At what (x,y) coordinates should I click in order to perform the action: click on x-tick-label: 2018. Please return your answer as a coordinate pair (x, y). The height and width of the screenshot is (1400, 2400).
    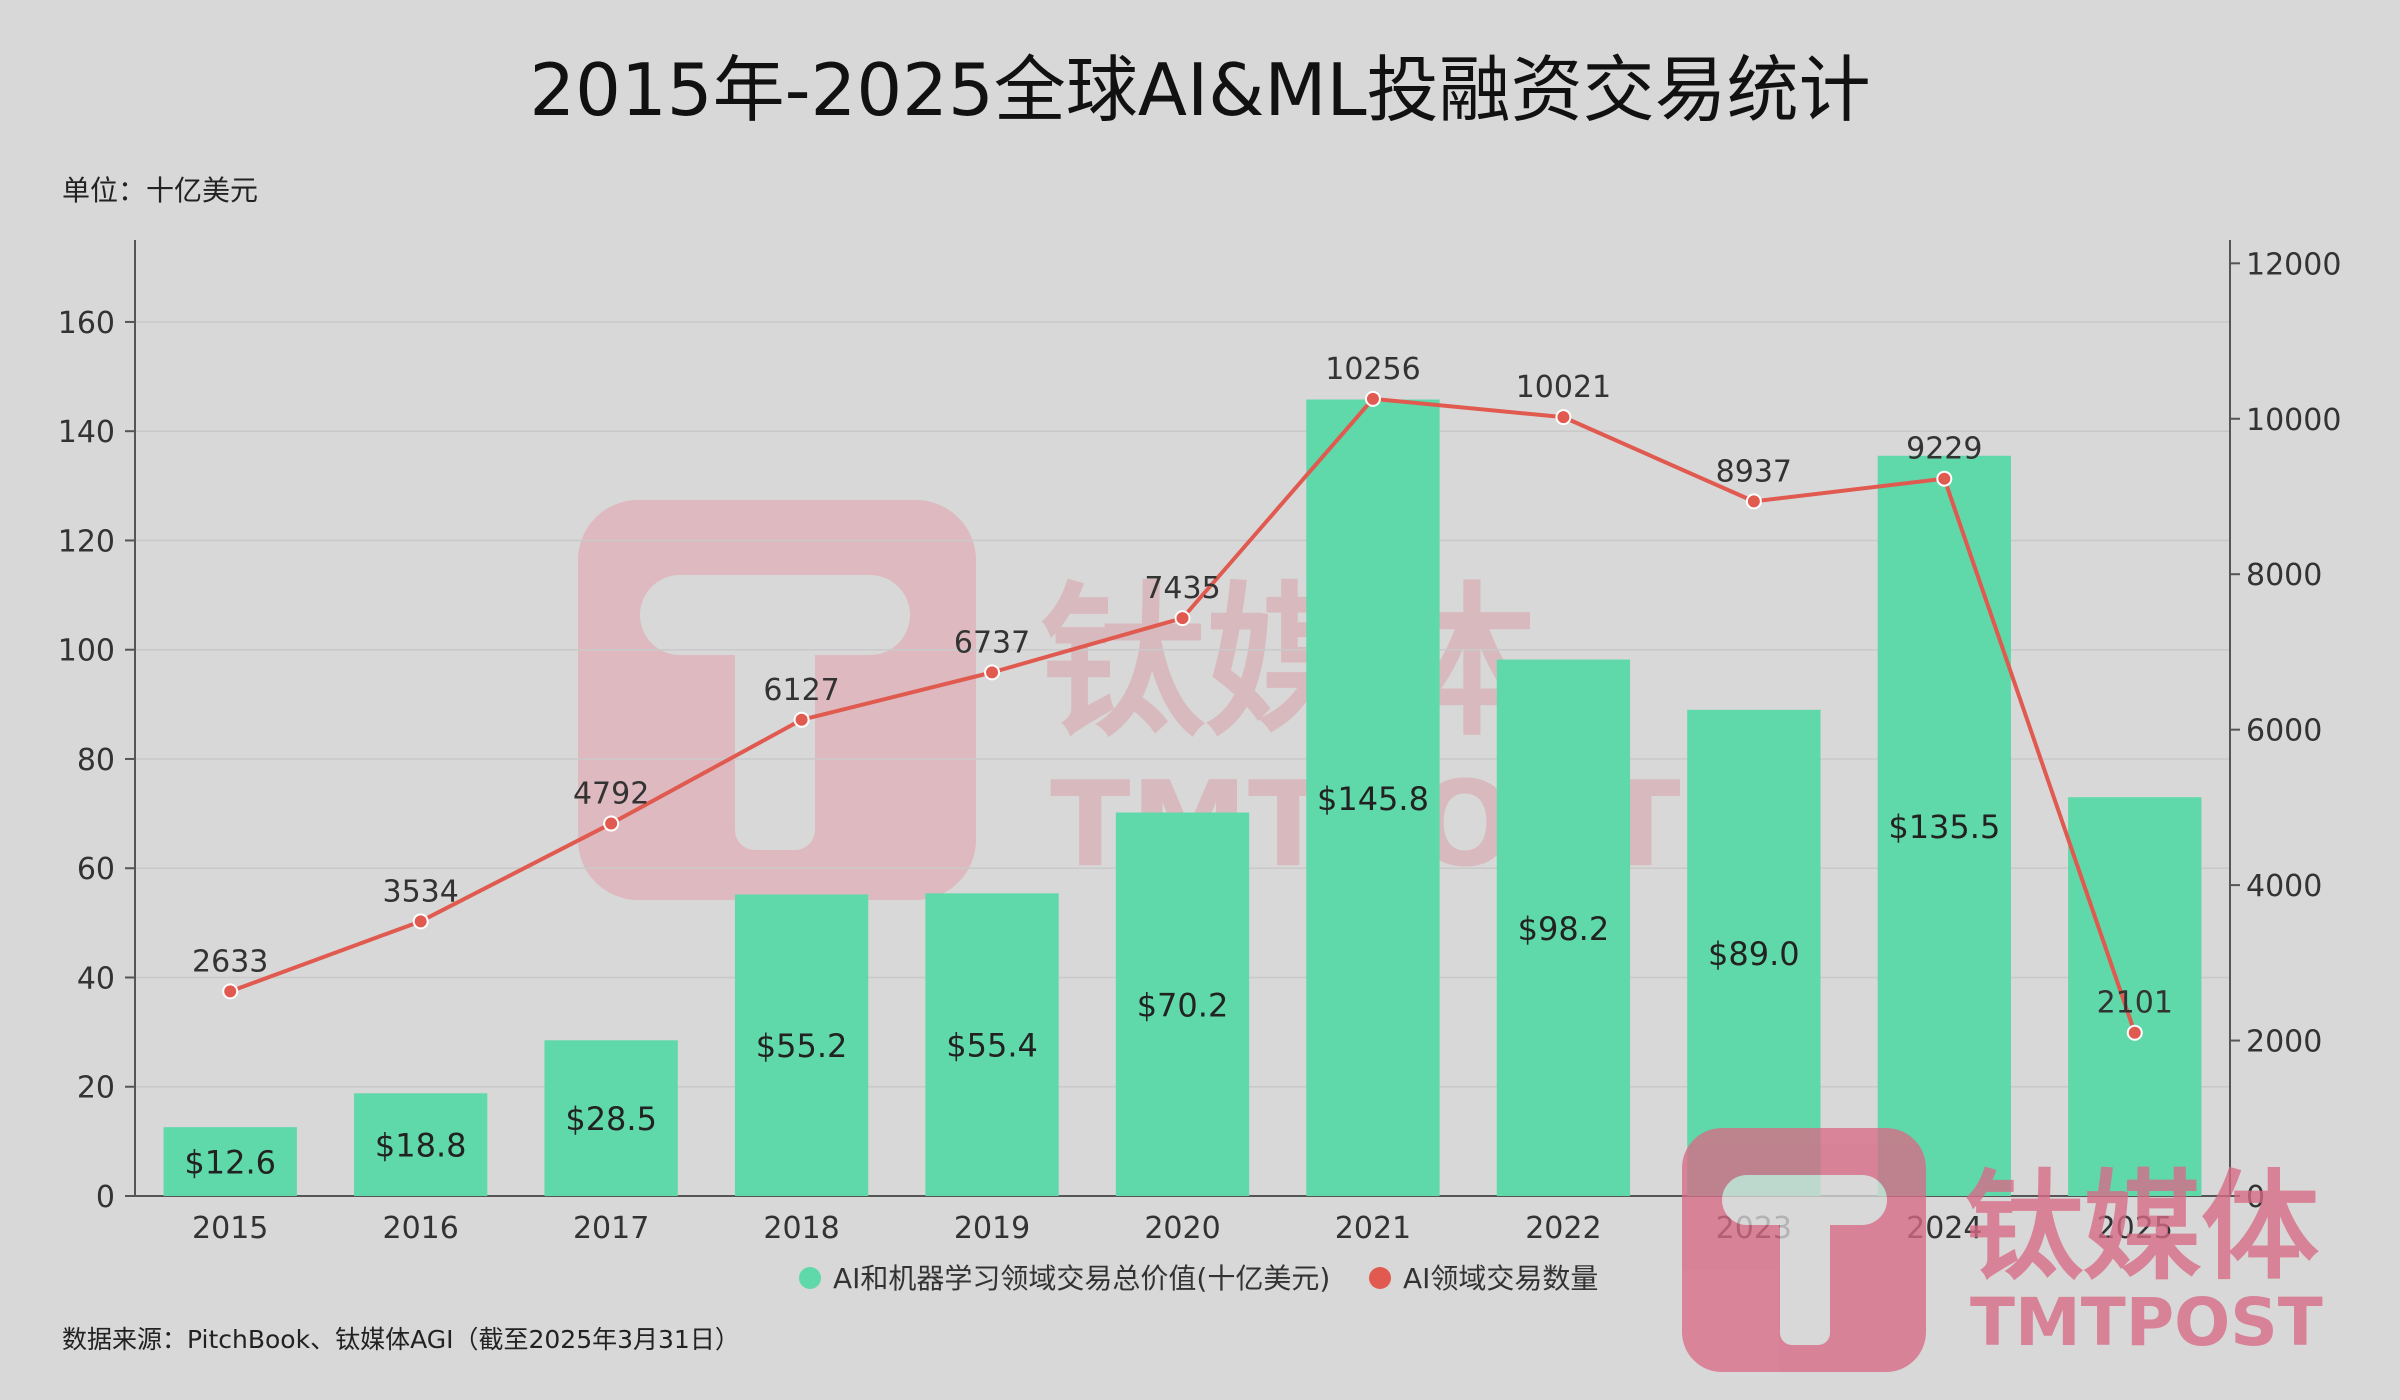
    Looking at the image, I should click on (801, 1228).